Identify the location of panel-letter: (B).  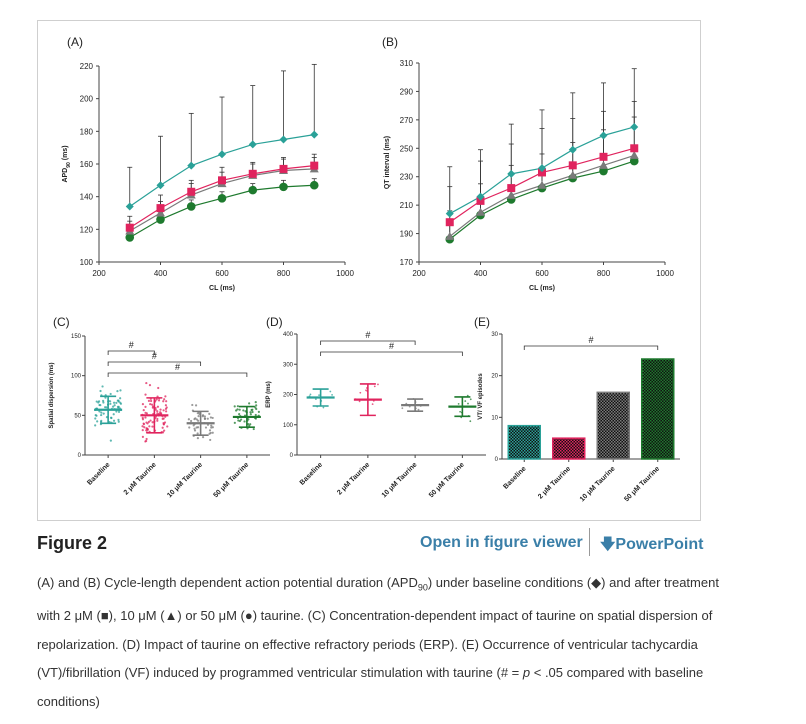
(390, 42).